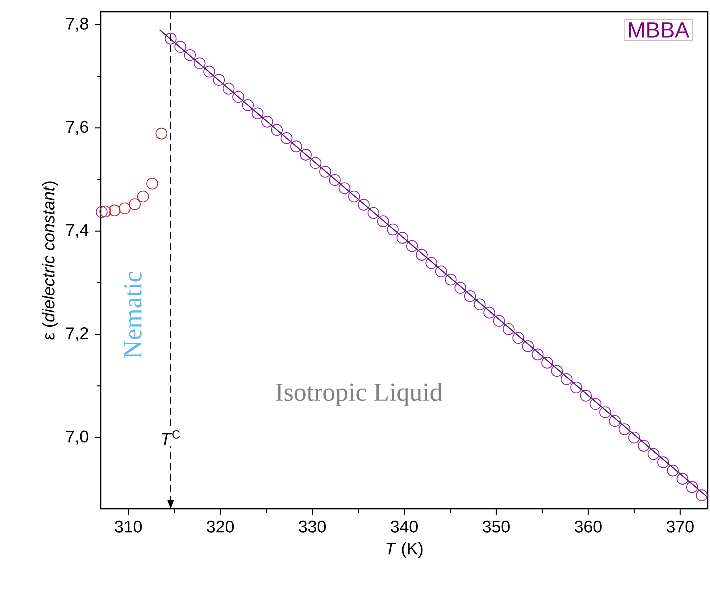  I want to click on annotation: Isotropic Liquid, so click(359, 394).